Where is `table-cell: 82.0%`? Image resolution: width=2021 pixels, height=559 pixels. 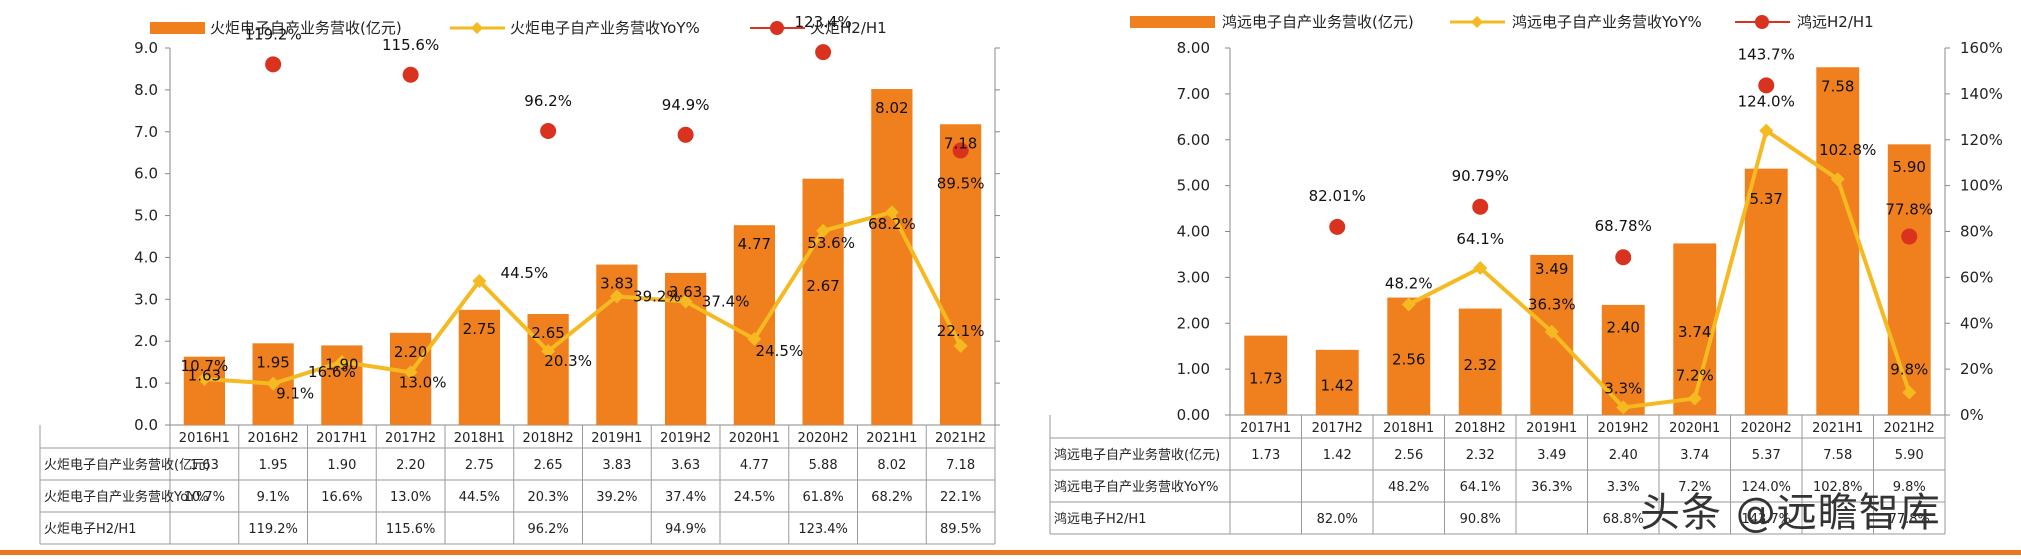 table-cell: 82.0% is located at coordinates (1337, 519).